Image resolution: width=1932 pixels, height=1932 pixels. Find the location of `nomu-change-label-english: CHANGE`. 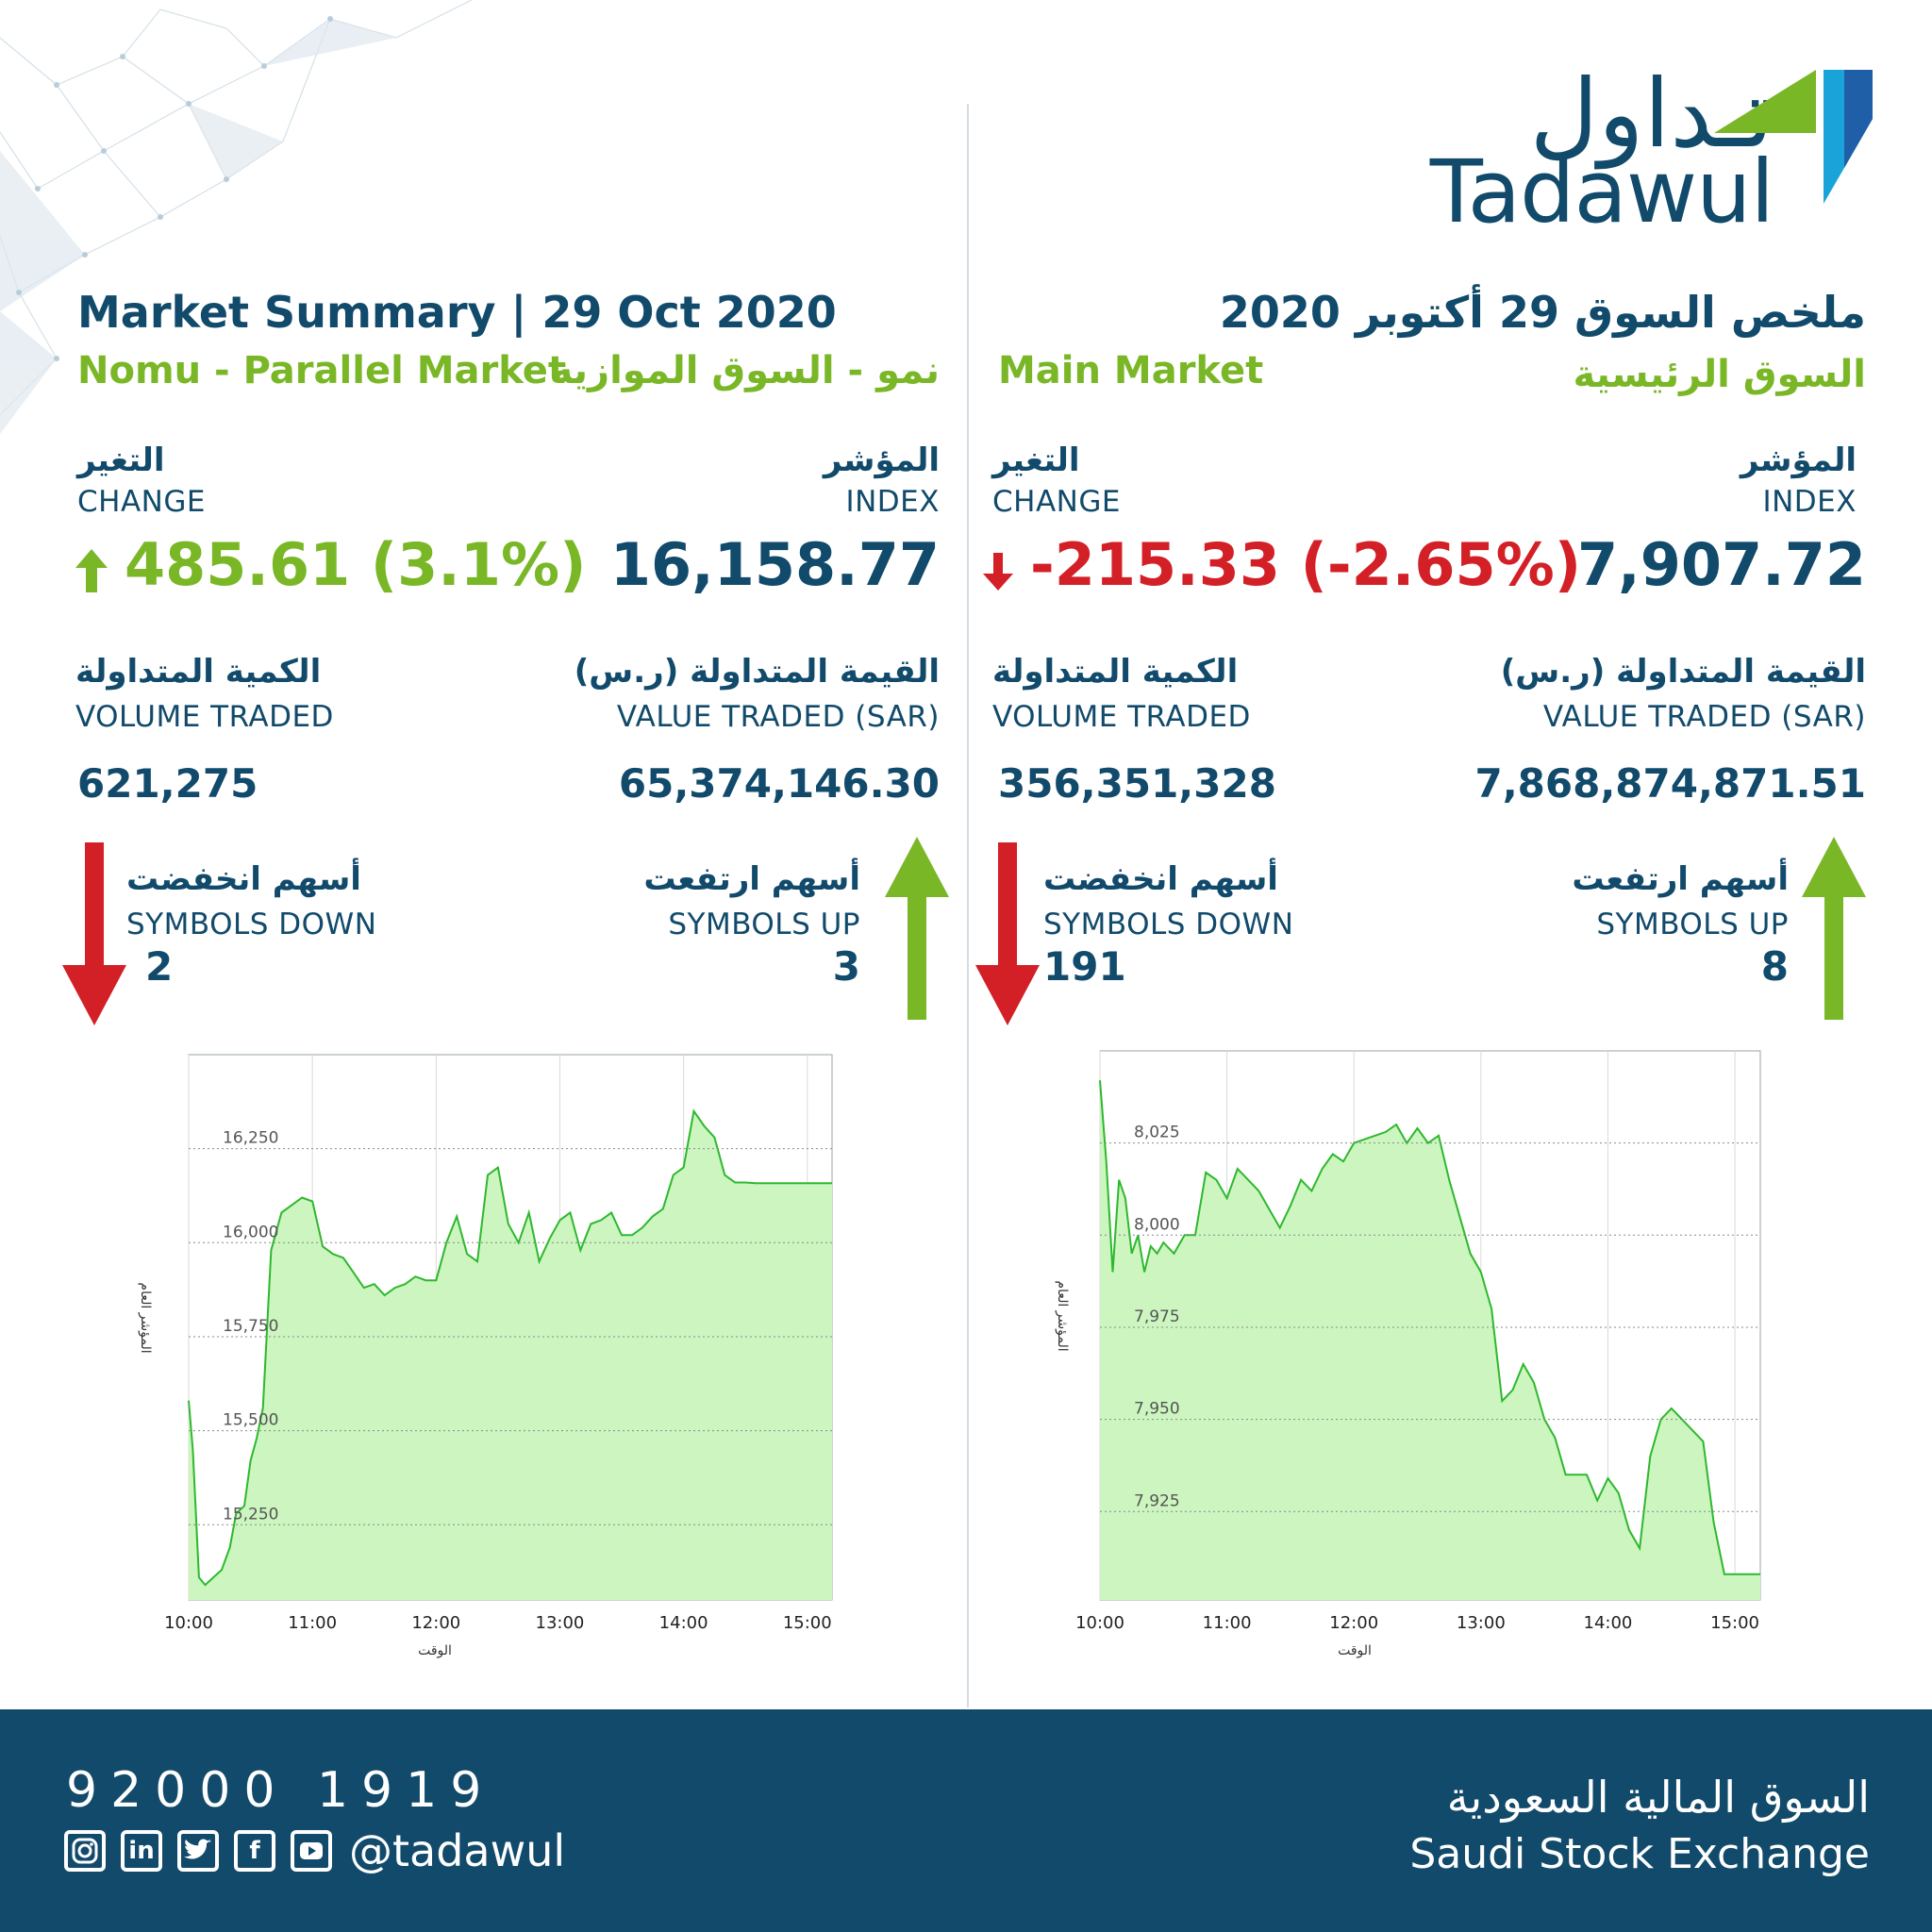

nomu-change-label-english: CHANGE is located at coordinates (141, 502).